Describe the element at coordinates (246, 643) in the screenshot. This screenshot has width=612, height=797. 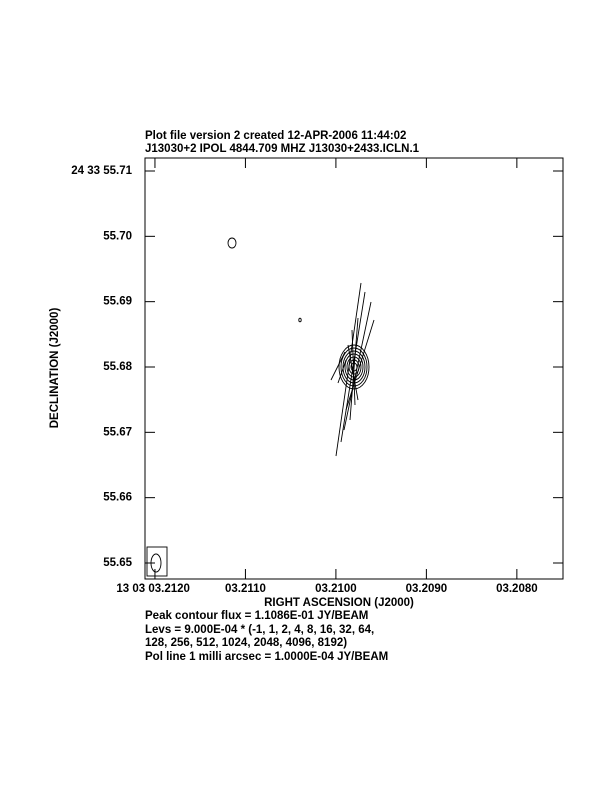
I see `note: 128, 256, 512, 1024, 2048, 4096, 8192)` at that location.